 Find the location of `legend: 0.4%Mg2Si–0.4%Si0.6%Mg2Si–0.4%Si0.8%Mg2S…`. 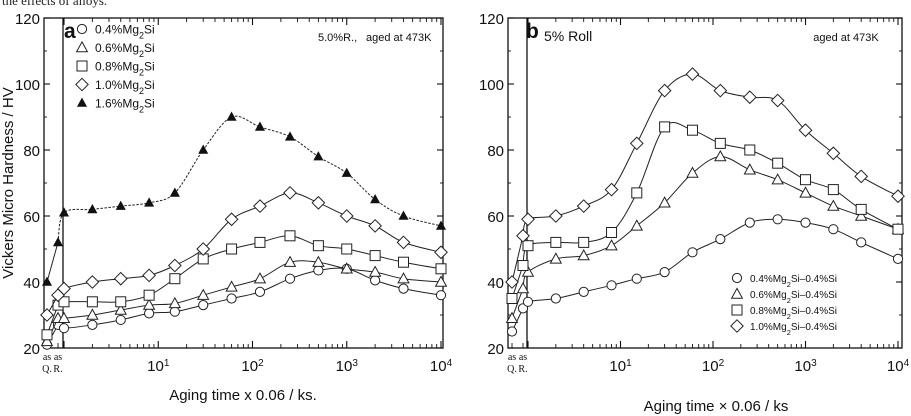

legend: 0.4%Mg2Si–0.4%Si0.6%Mg2Si–0.4%Si0.8%Mg2S… is located at coordinates (783, 304).